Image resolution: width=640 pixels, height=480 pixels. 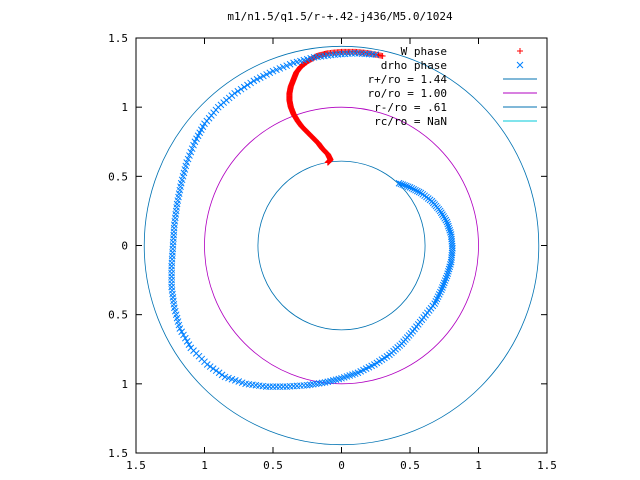 I want to click on x-tick-label: 0.5, so click(x=410, y=465).